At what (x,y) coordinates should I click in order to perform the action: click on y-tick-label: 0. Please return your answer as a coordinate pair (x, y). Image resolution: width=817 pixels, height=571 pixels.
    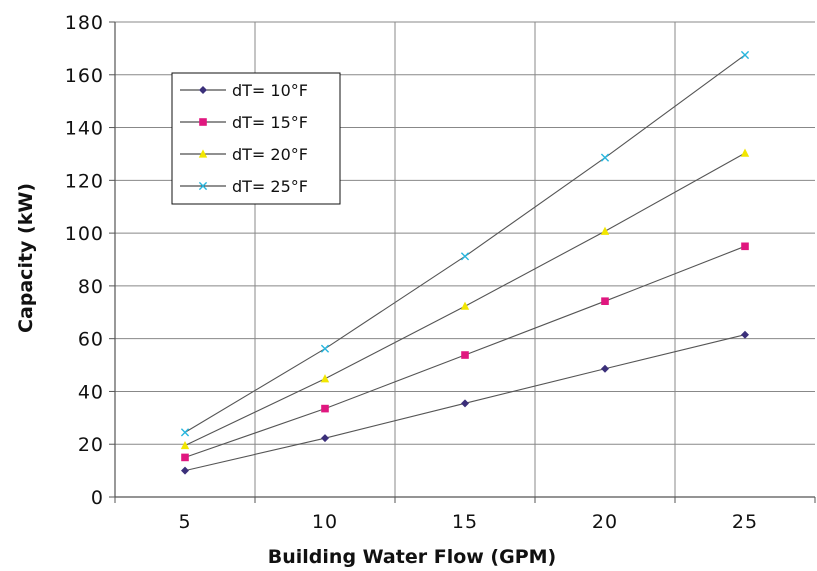
    Looking at the image, I should click on (97, 498).